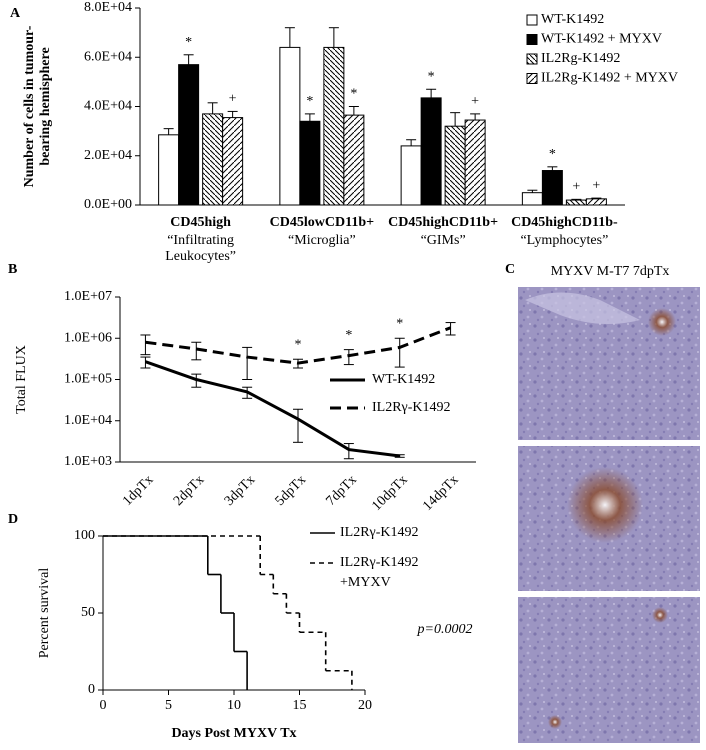 The image size is (706, 750). I want to click on x-tick-label: 14dpTx, so click(440, 492).